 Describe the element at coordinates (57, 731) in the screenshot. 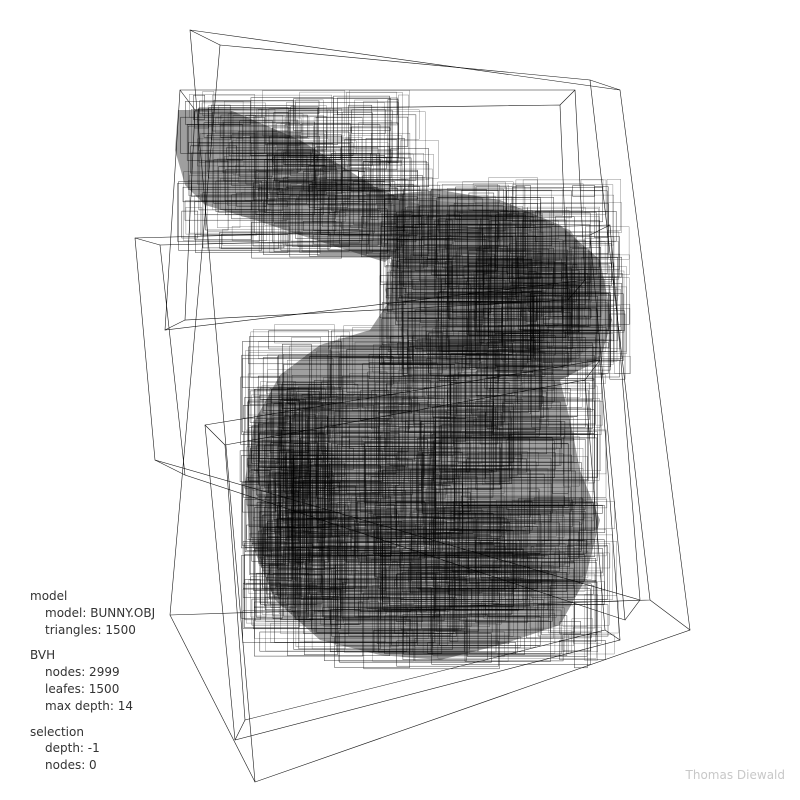

I see `selection-section-title: selection` at that location.